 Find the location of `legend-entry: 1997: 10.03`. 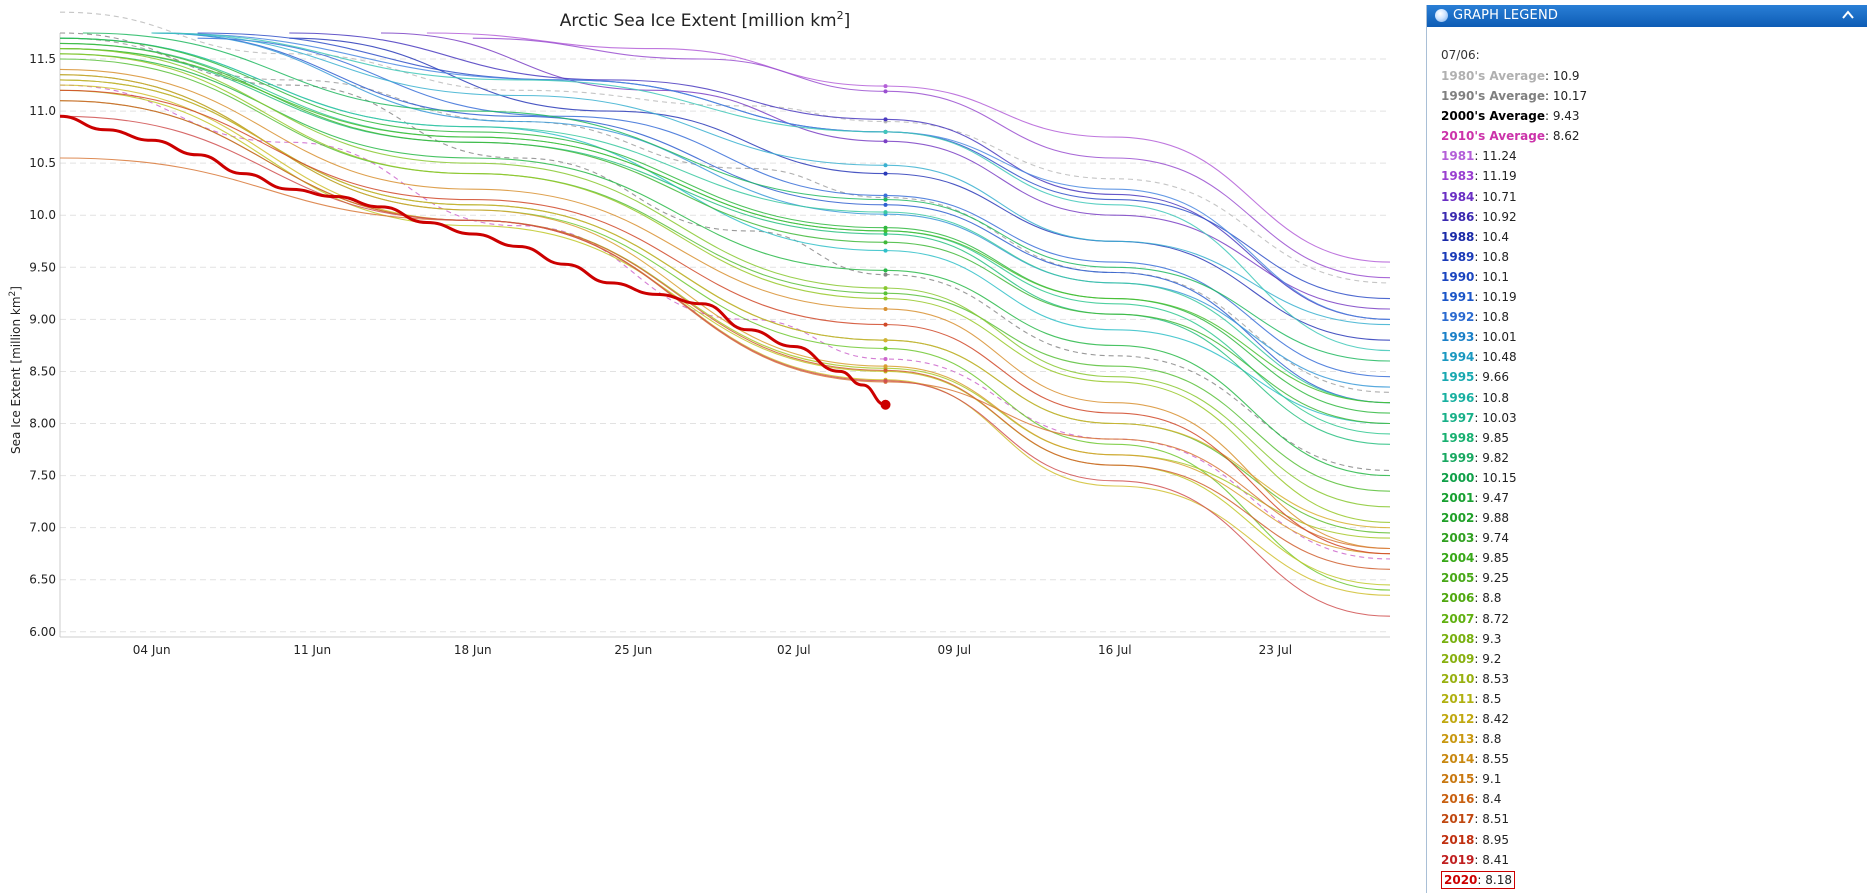

legend-entry: 1997: 10.03 is located at coordinates (1654, 418).